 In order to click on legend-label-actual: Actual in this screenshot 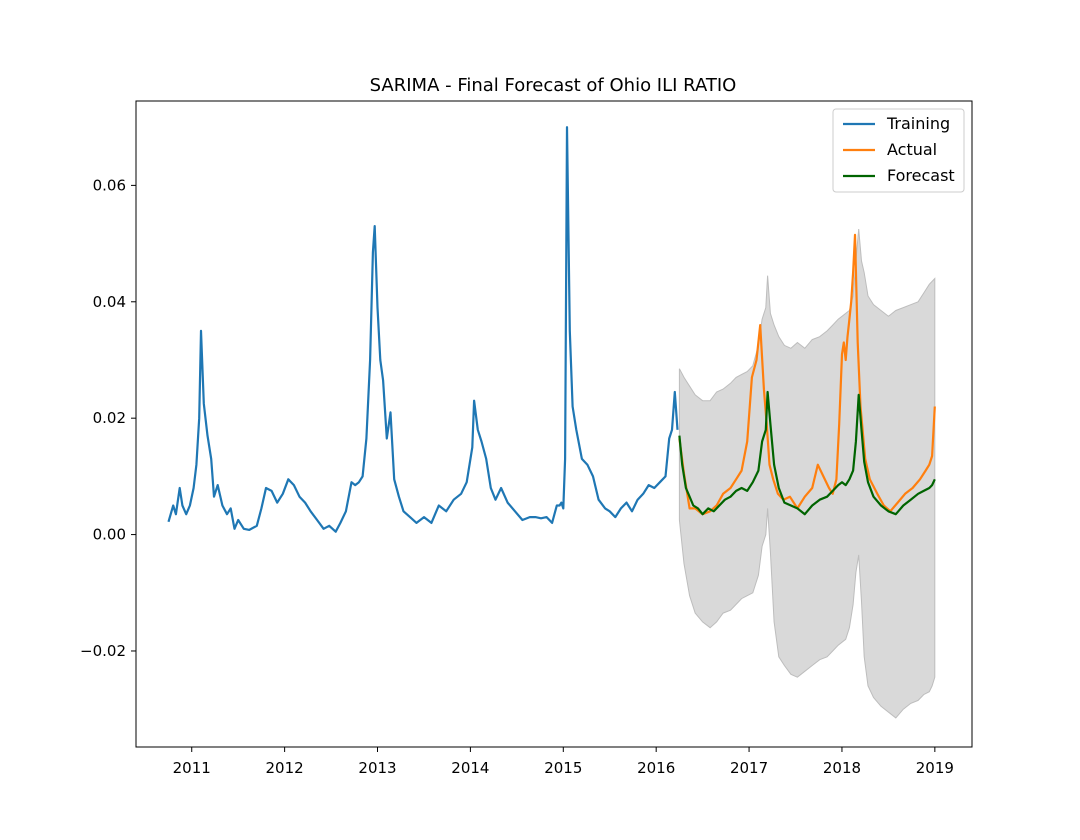, I will do `click(912, 149)`.